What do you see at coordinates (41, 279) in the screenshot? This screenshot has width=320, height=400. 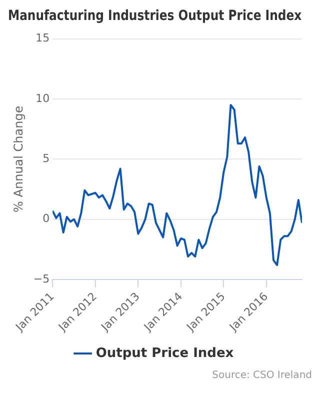 I see `y-tick-label: −5` at bounding box center [41, 279].